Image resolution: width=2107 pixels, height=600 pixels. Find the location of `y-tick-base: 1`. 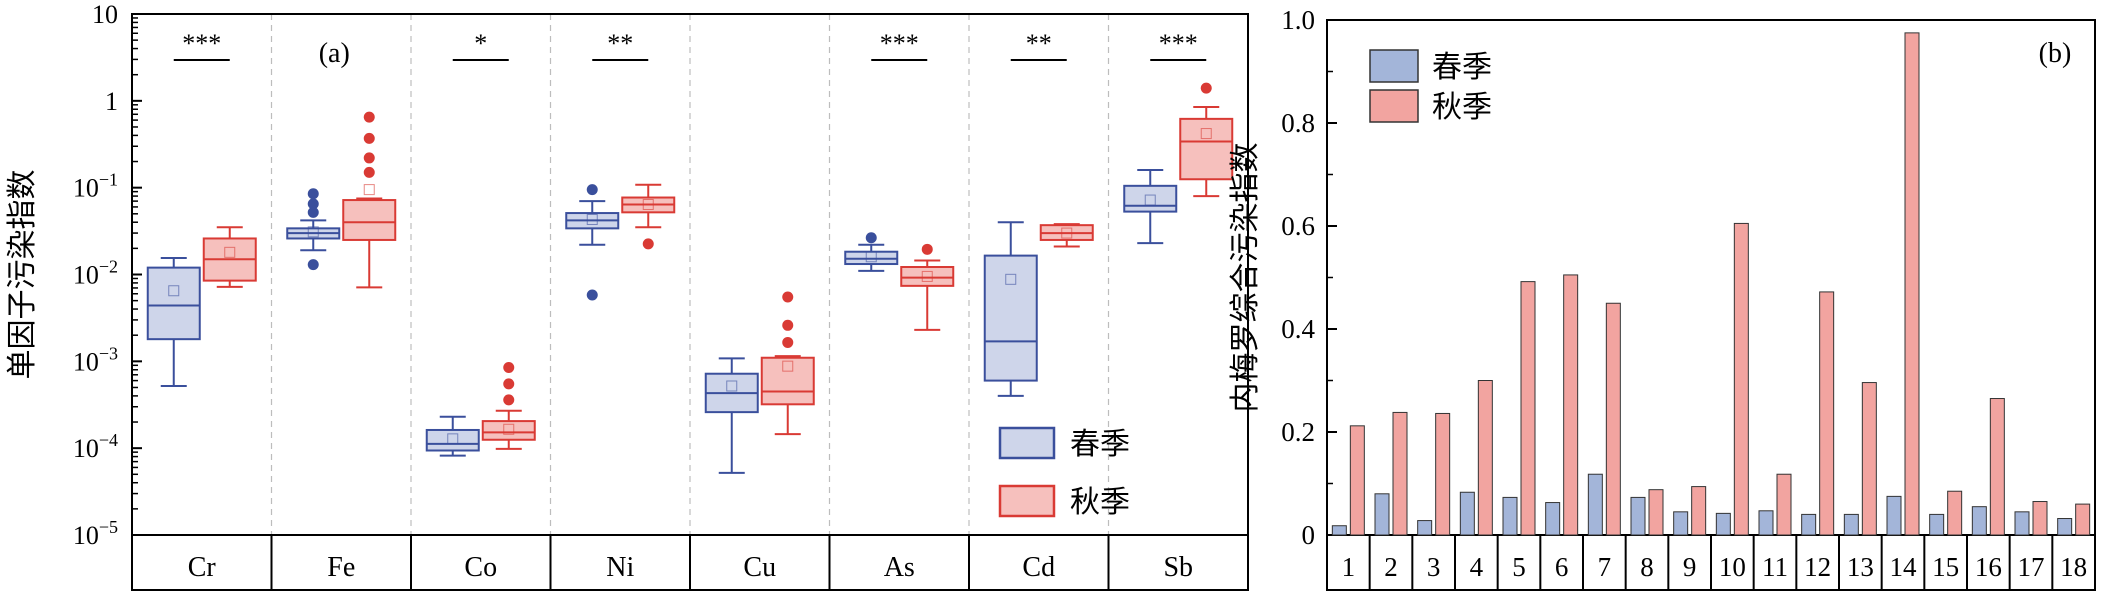

y-tick-base: 1 is located at coordinates (111, 101).